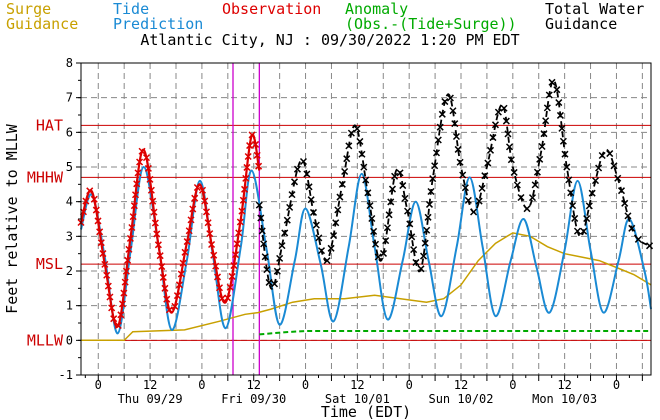 The width and height of the screenshot is (660, 420). Describe the element at coordinates (29, 9) in the screenshot. I see `legend-surge-line1: Surge` at that location.